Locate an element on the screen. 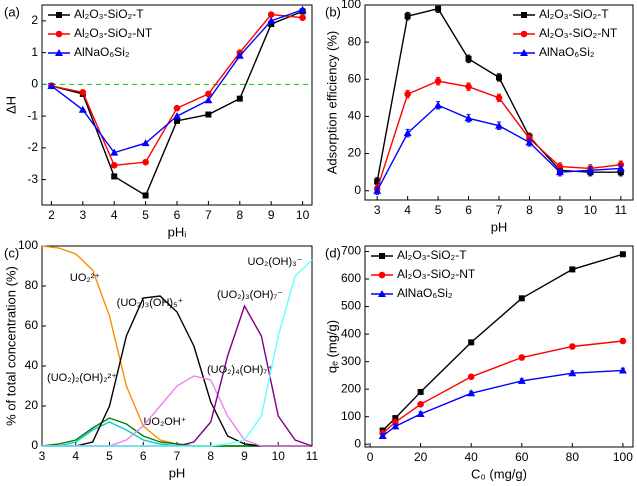  series-label: (UO₂)₂(OH)₂²⁺ is located at coordinates (82, 378).